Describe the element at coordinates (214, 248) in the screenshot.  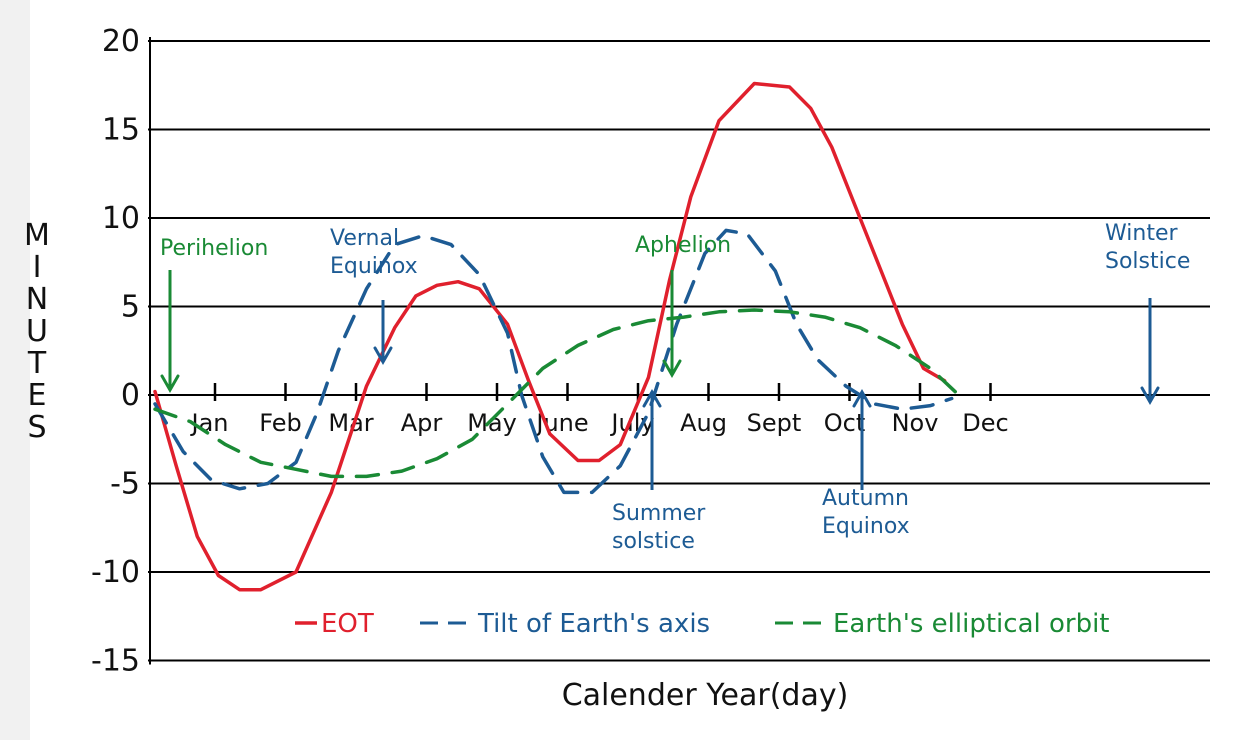
I see `annotation-label: Perihelion` at that location.